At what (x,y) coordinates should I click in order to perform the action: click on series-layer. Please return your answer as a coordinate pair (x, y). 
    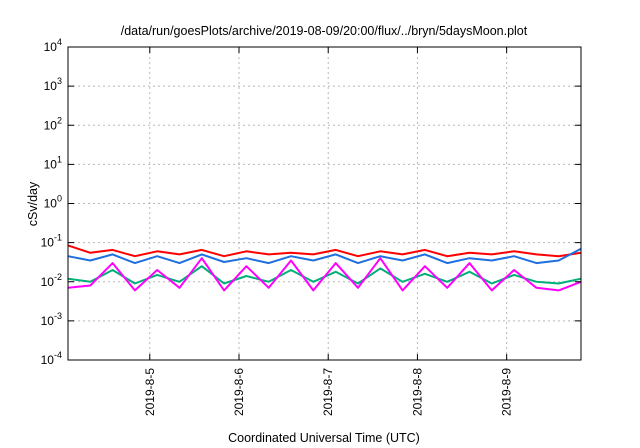
    Looking at the image, I should click on (324, 268).